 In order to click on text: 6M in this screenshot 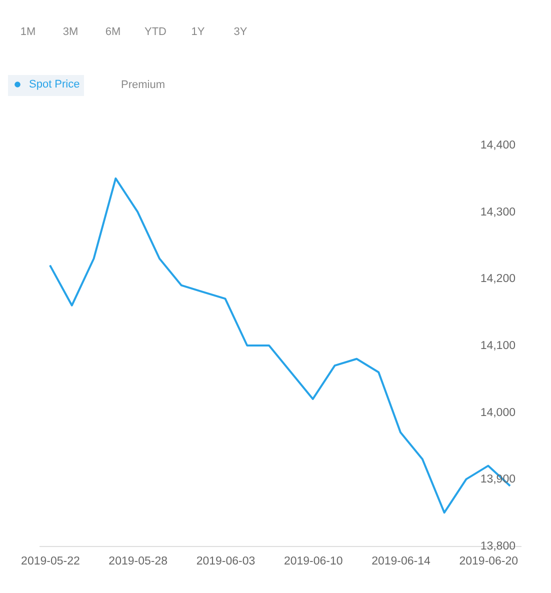, I will do `click(113, 32)`.